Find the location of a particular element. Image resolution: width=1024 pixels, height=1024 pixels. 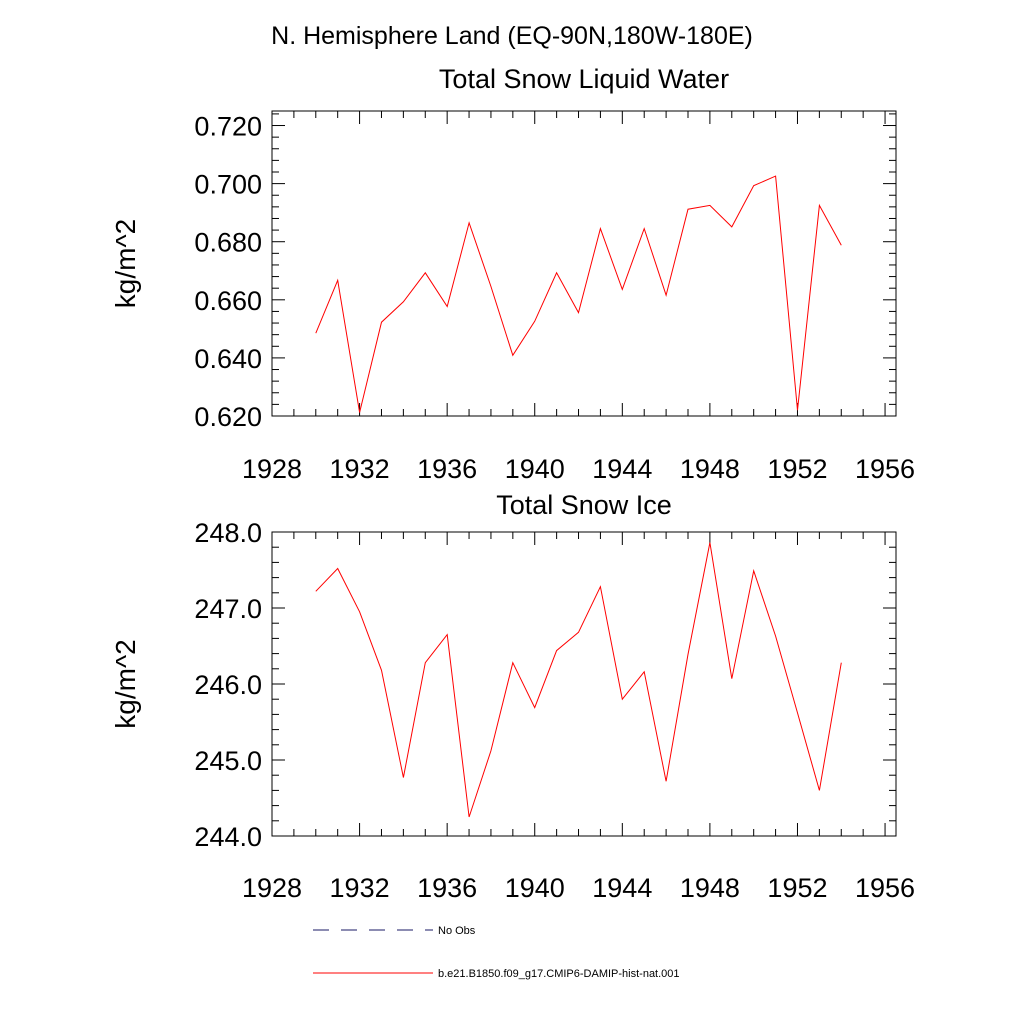

y-tick-label: 247.0 is located at coordinates (228, 609).